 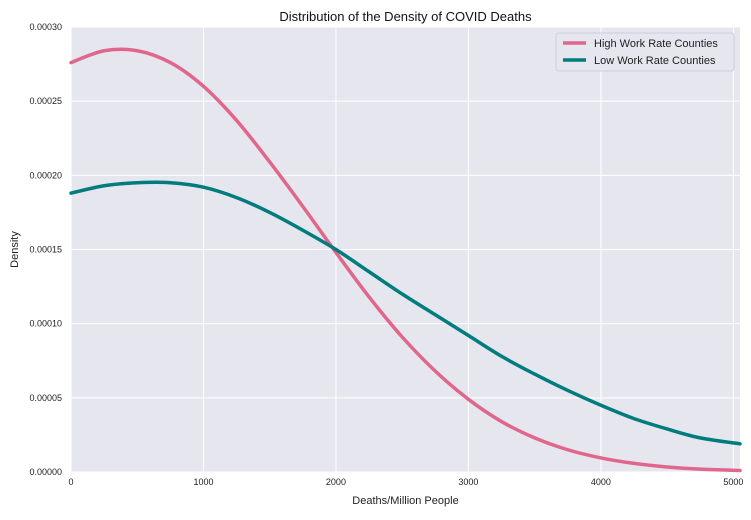 I want to click on y-tick-label: 0.00005, so click(x=45, y=398).